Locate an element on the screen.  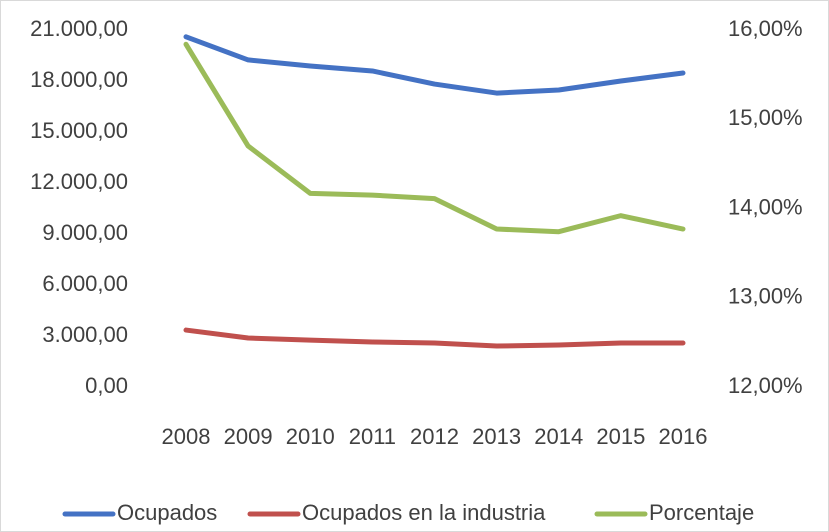
y-tick-label: 3.000,00 is located at coordinates (85, 334).